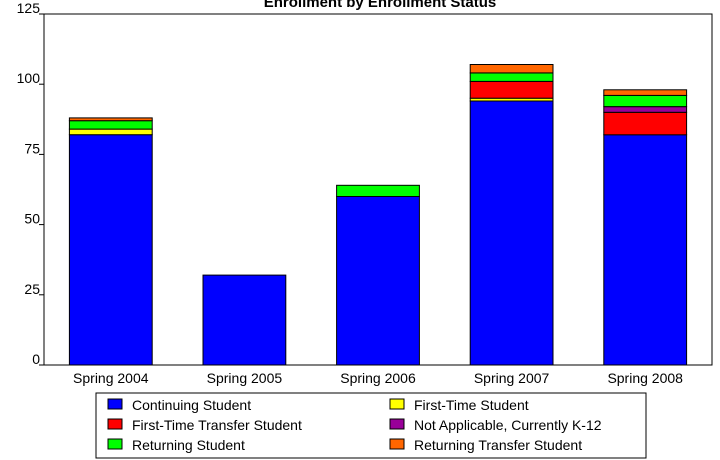  I want to click on legend-box, so click(371, 425).